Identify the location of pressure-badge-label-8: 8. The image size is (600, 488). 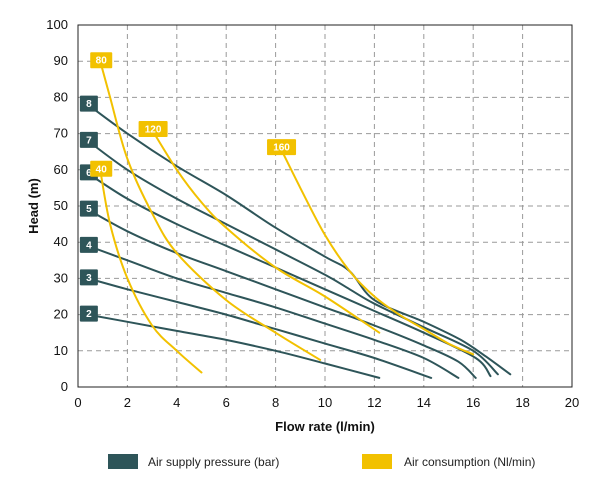
(89, 104).